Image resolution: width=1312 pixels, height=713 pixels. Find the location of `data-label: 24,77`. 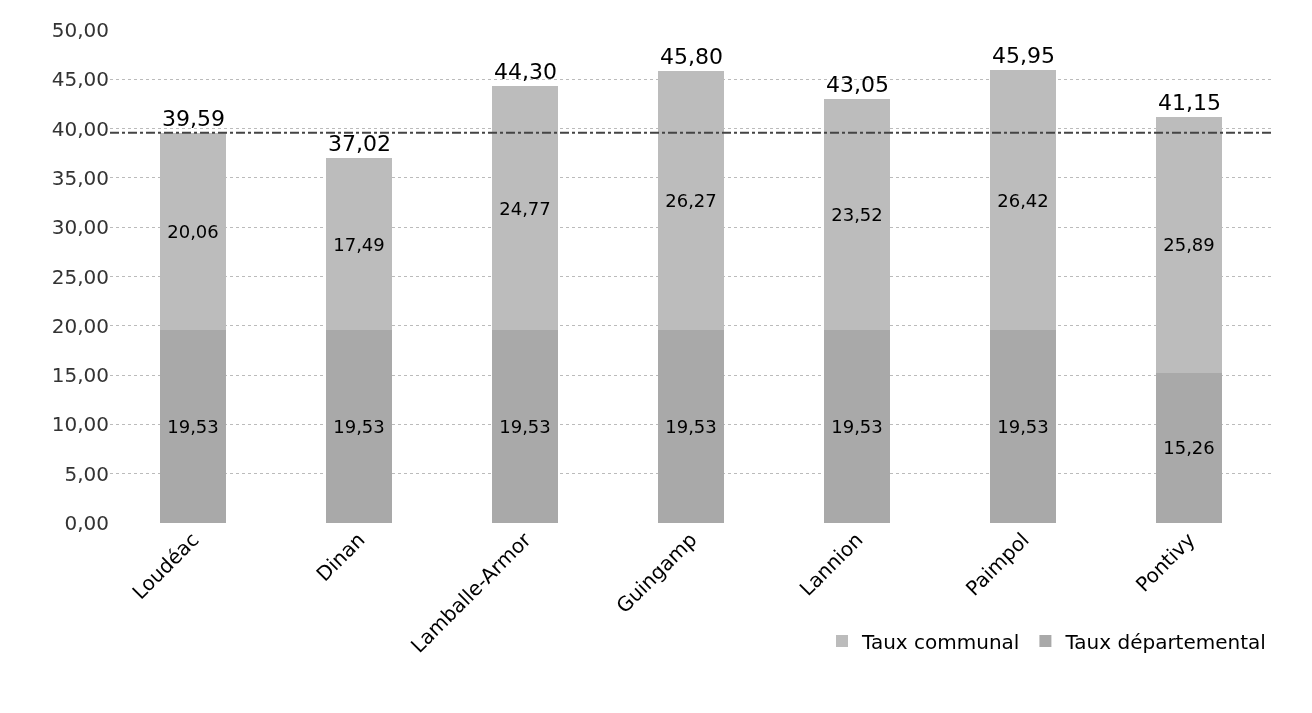

data-label: 24,77 is located at coordinates (525, 208).